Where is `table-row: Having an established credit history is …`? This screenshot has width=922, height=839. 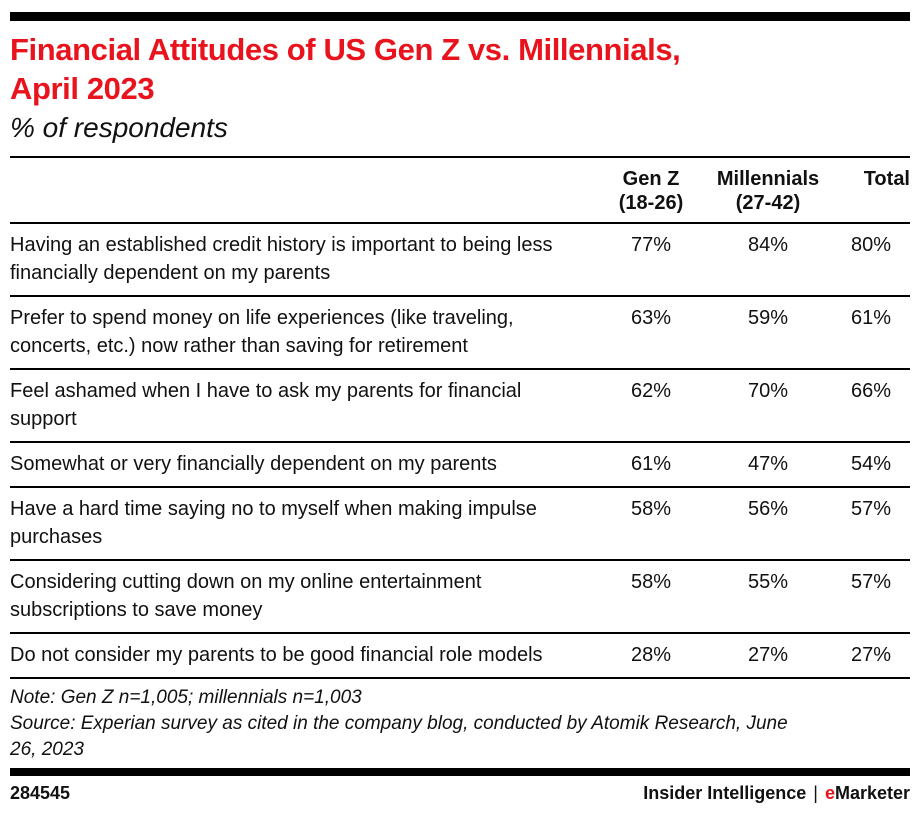 table-row: Having an established credit history is … is located at coordinates (460, 260).